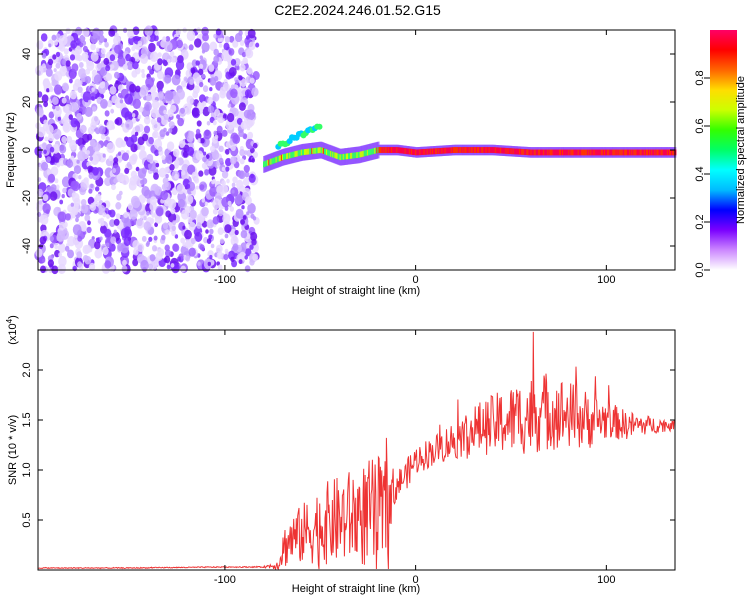 The image size is (750, 600). What do you see at coordinates (27, 198) in the screenshot?
I see `y-tick-label: -20` at bounding box center [27, 198].